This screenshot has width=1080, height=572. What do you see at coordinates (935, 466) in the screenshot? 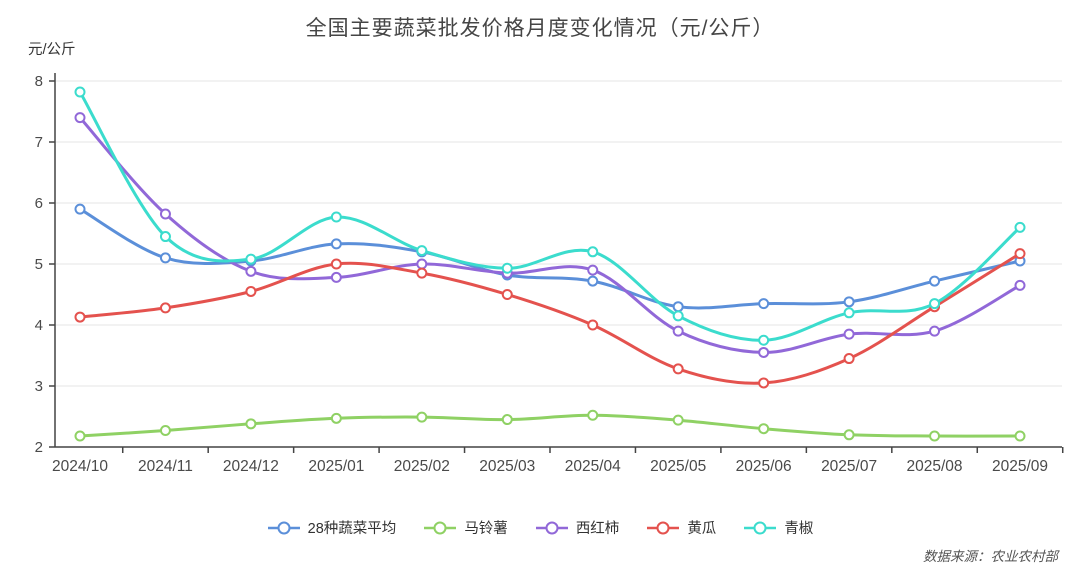
I see `x-axis-tick-label: 2025/08` at bounding box center [935, 466].